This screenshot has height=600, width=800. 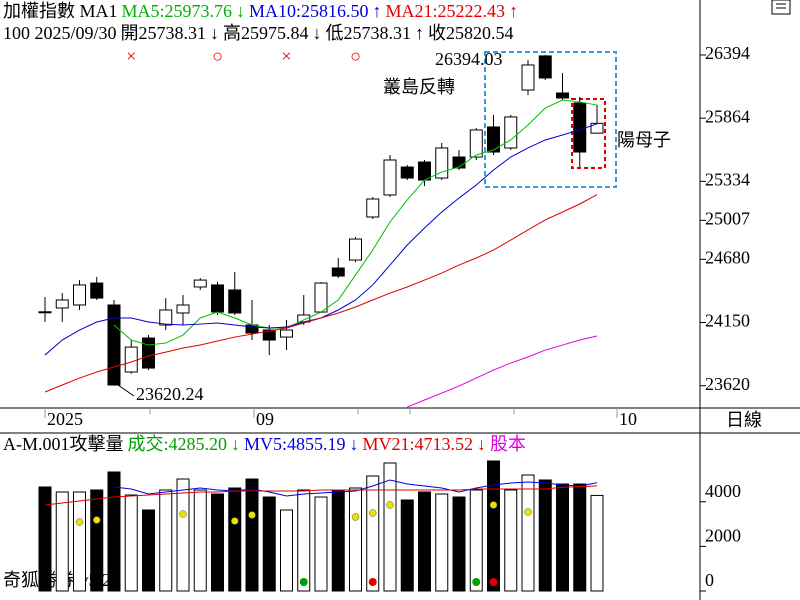 What do you see at coordinates (163, 33) in the screenshot?
I see `indicator-value: 開25738.31` at bounding box center [163, 33].